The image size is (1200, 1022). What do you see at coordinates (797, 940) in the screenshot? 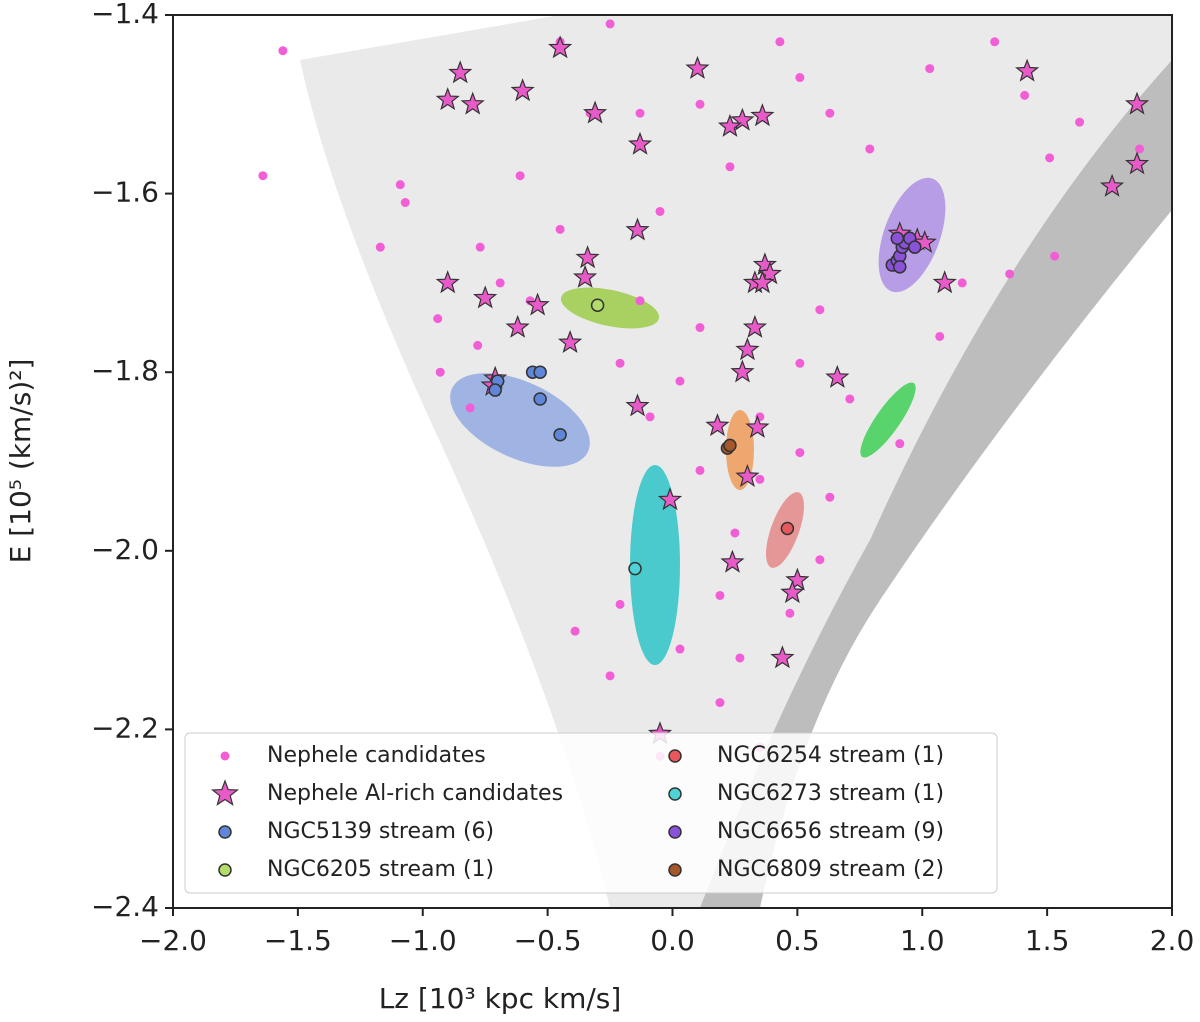
I see `x-tick-label: 0.5` at bounding box center [797, 940].